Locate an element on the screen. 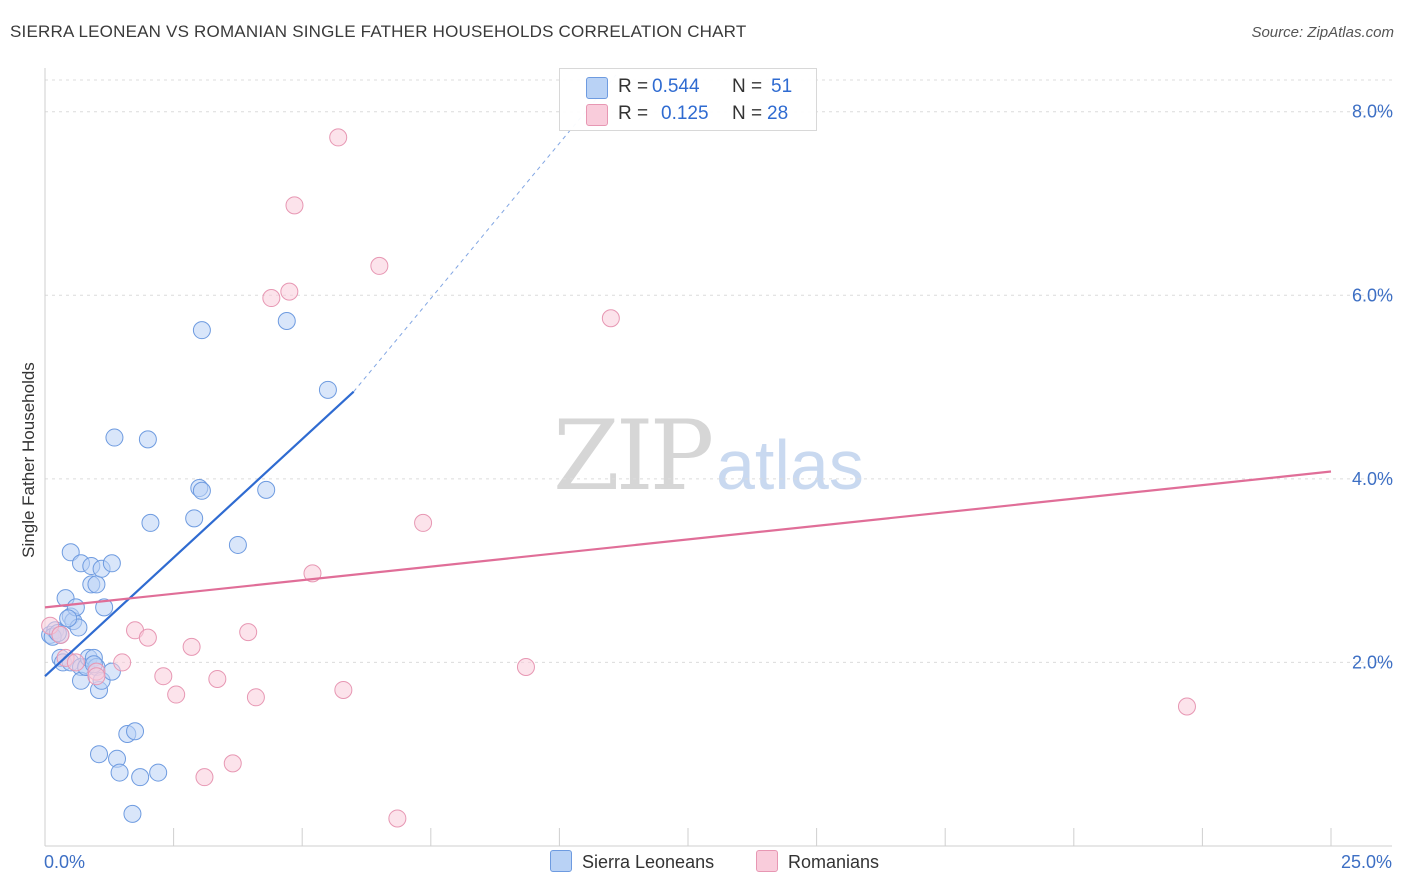  bottom-legend-romanians: Romanians is located at coordinates (818, 862).